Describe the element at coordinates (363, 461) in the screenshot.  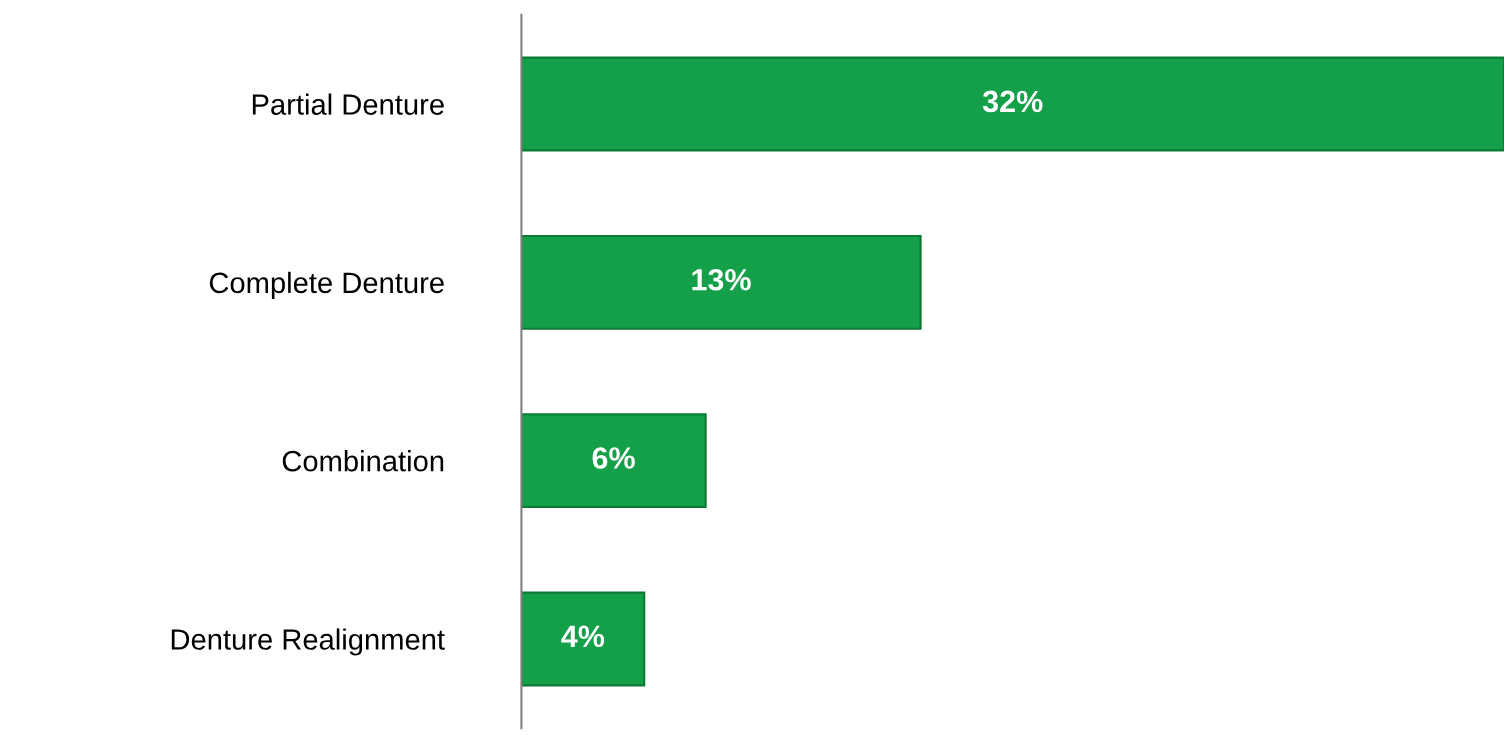
I see `y-tick-label: Combination` at that location.